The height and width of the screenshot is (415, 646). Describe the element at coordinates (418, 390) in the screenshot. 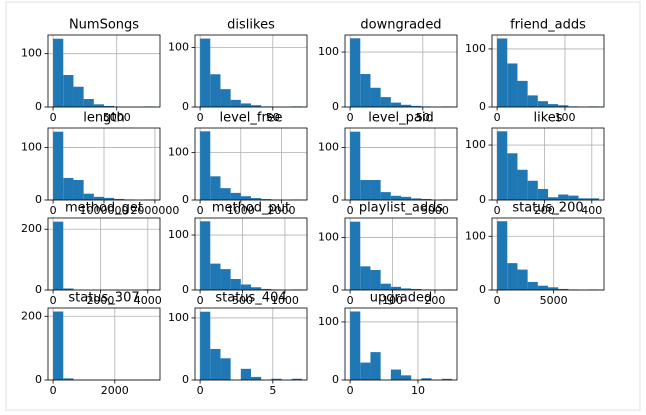

I see `x-tick-label: 10` at that location.